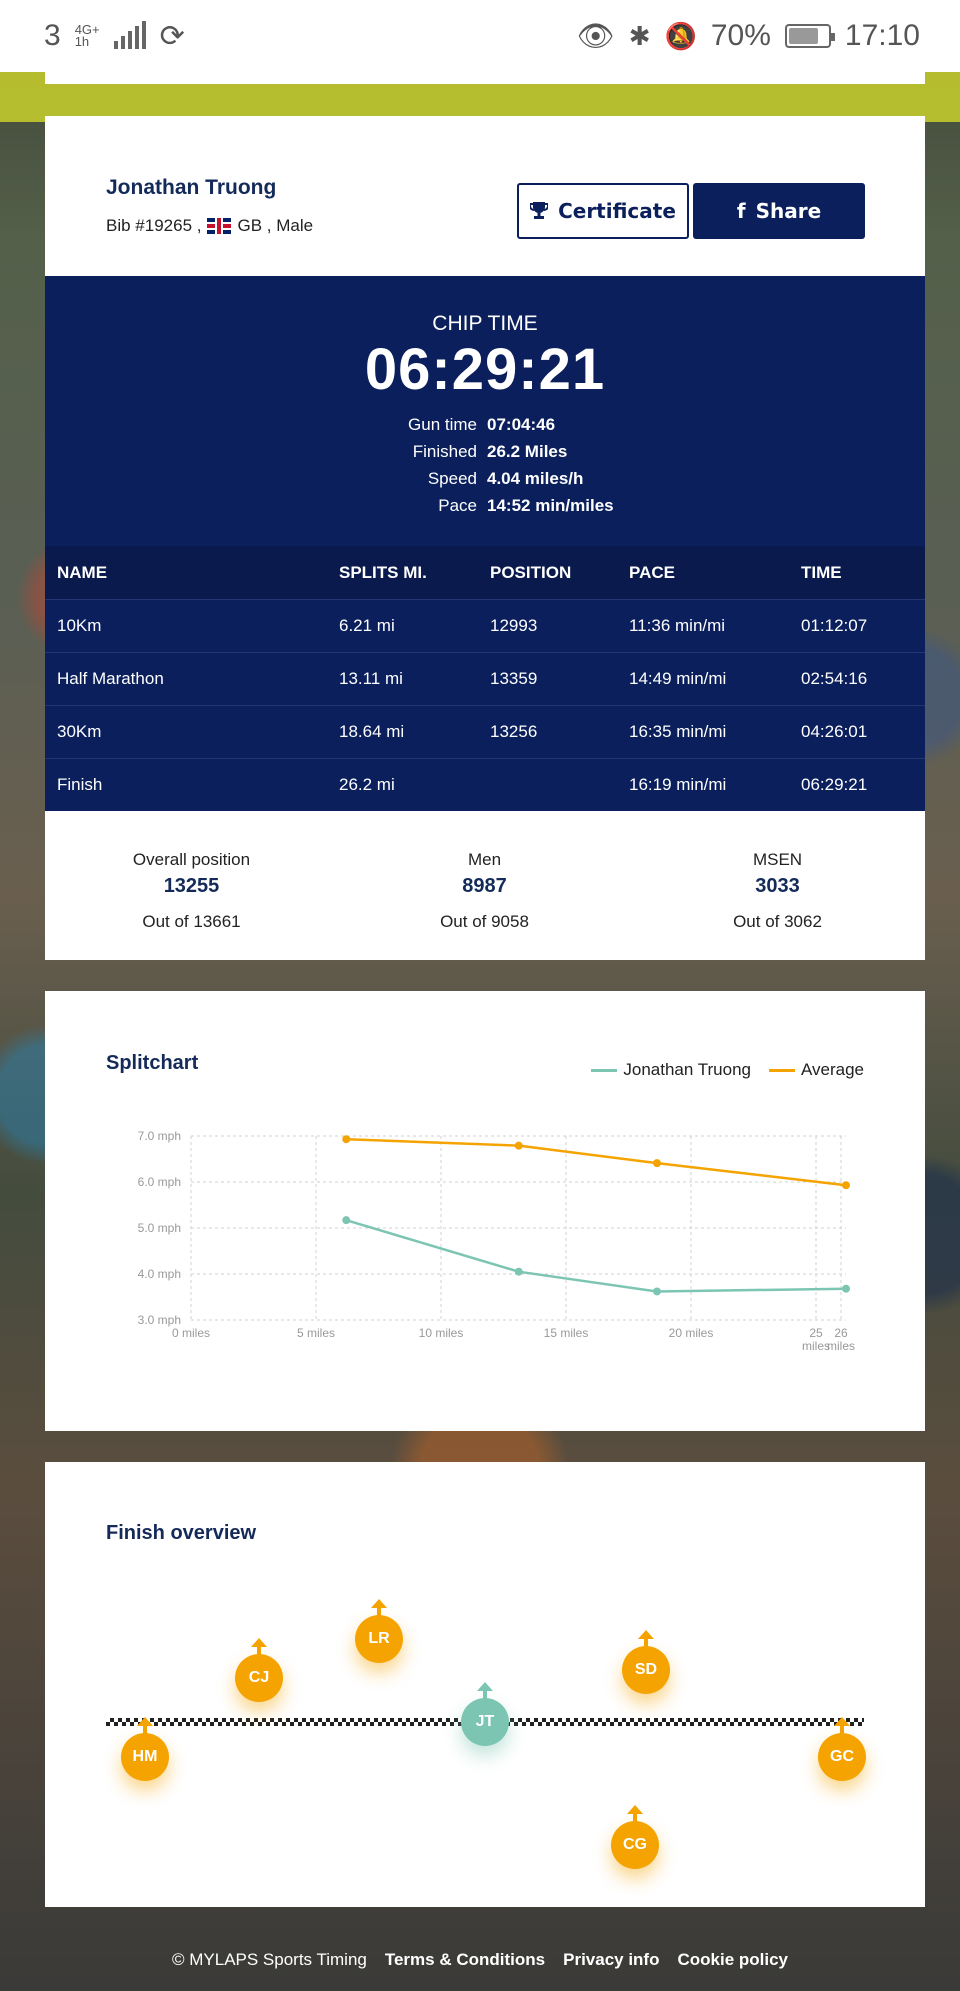  What do you see at coordinates (159, 1274) in the screenshot?
I see `y-tick-label: 4.0 mph` at bounding box center [159, 1274].